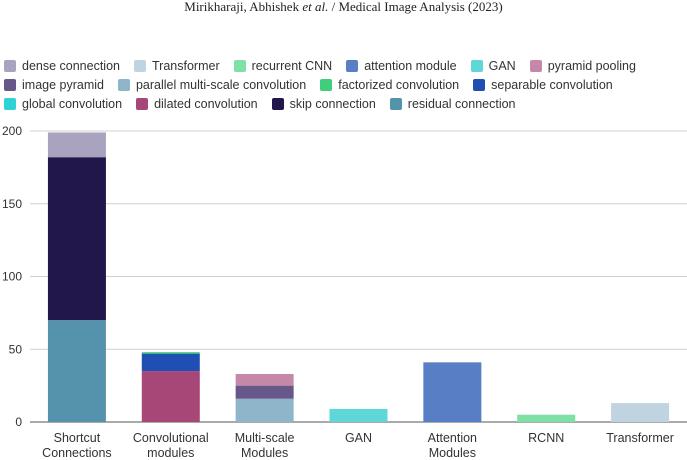 The width and height of the screenshot is (687, 460). I want to click on legend-label: dense connection, so click(71, 65).